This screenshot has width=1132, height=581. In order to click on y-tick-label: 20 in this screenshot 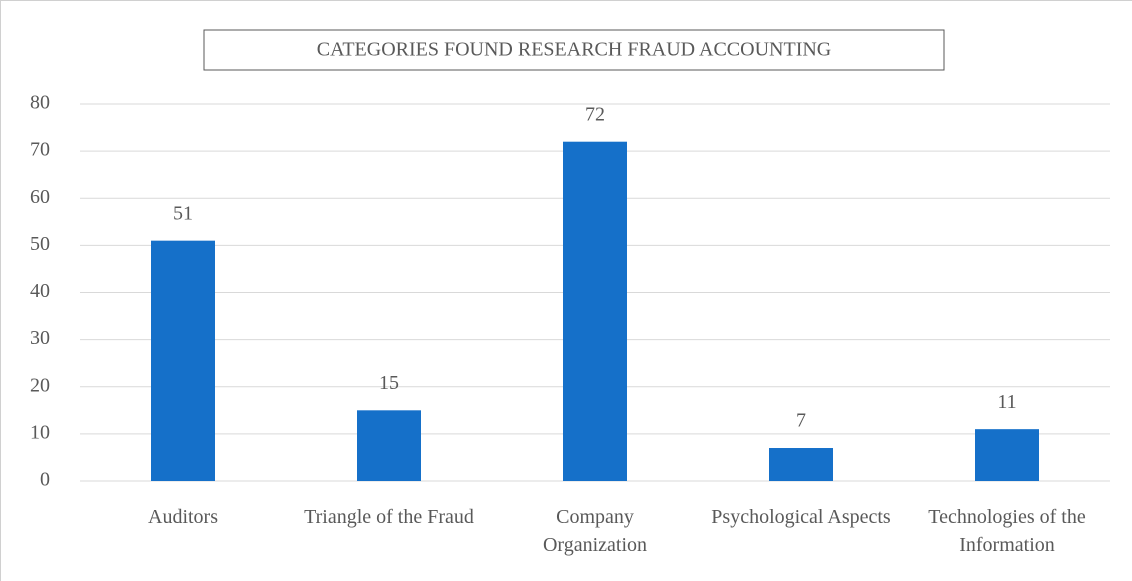, I will do `click(40, 385)`.